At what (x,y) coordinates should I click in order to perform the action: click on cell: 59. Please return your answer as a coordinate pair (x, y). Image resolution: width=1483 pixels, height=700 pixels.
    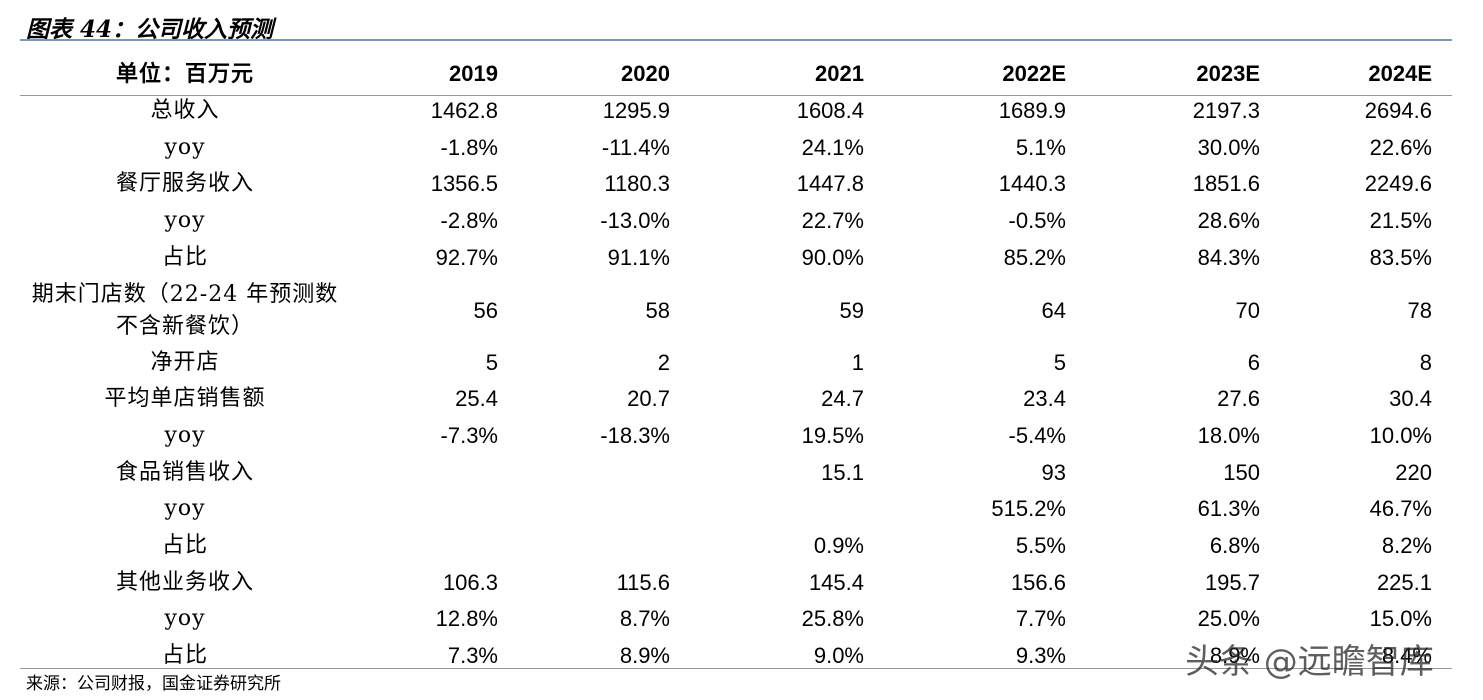
    Looking at the image, I should click on (851, 310).